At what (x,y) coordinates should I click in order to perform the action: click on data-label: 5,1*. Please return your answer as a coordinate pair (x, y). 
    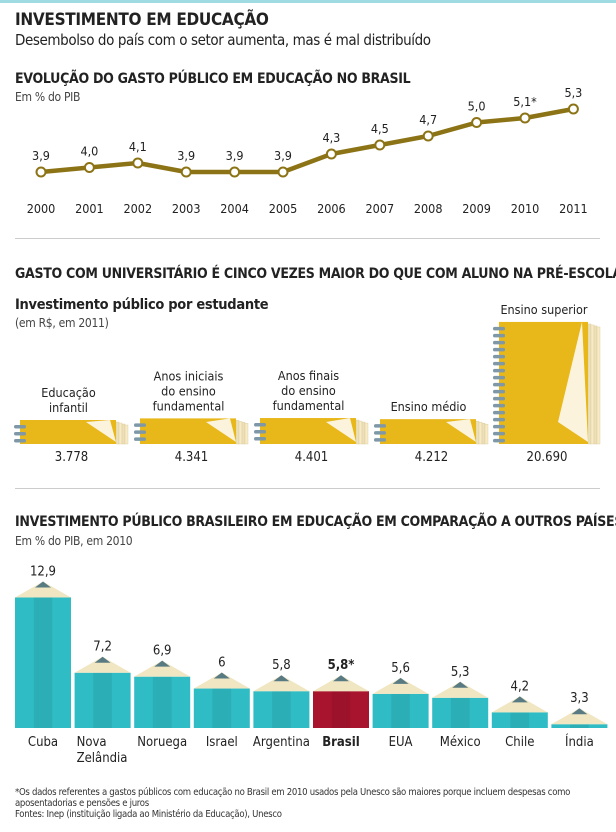
    Looking at the image, I should click on (525, 101).